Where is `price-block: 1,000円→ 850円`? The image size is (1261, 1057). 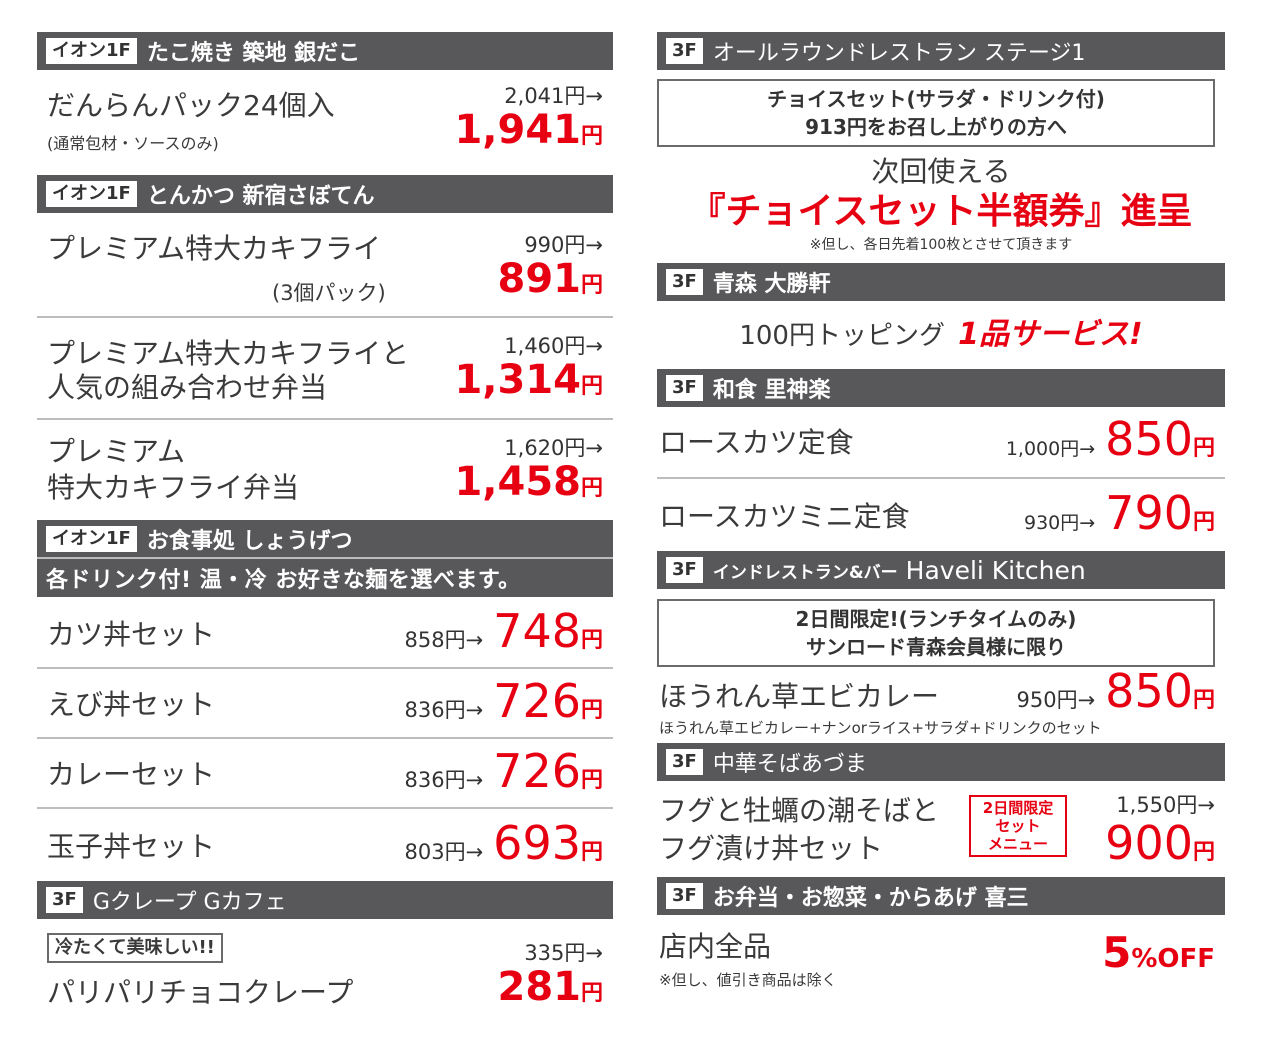
price-block: 1,000円→ 850円 is located at coordinates (1110, 442).